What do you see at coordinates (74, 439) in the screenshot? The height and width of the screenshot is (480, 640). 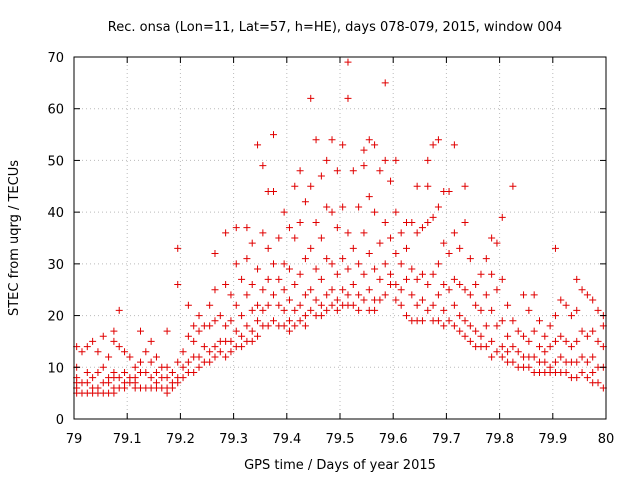 I see `x-tick-label: 79` at bounding box center [74, 439].